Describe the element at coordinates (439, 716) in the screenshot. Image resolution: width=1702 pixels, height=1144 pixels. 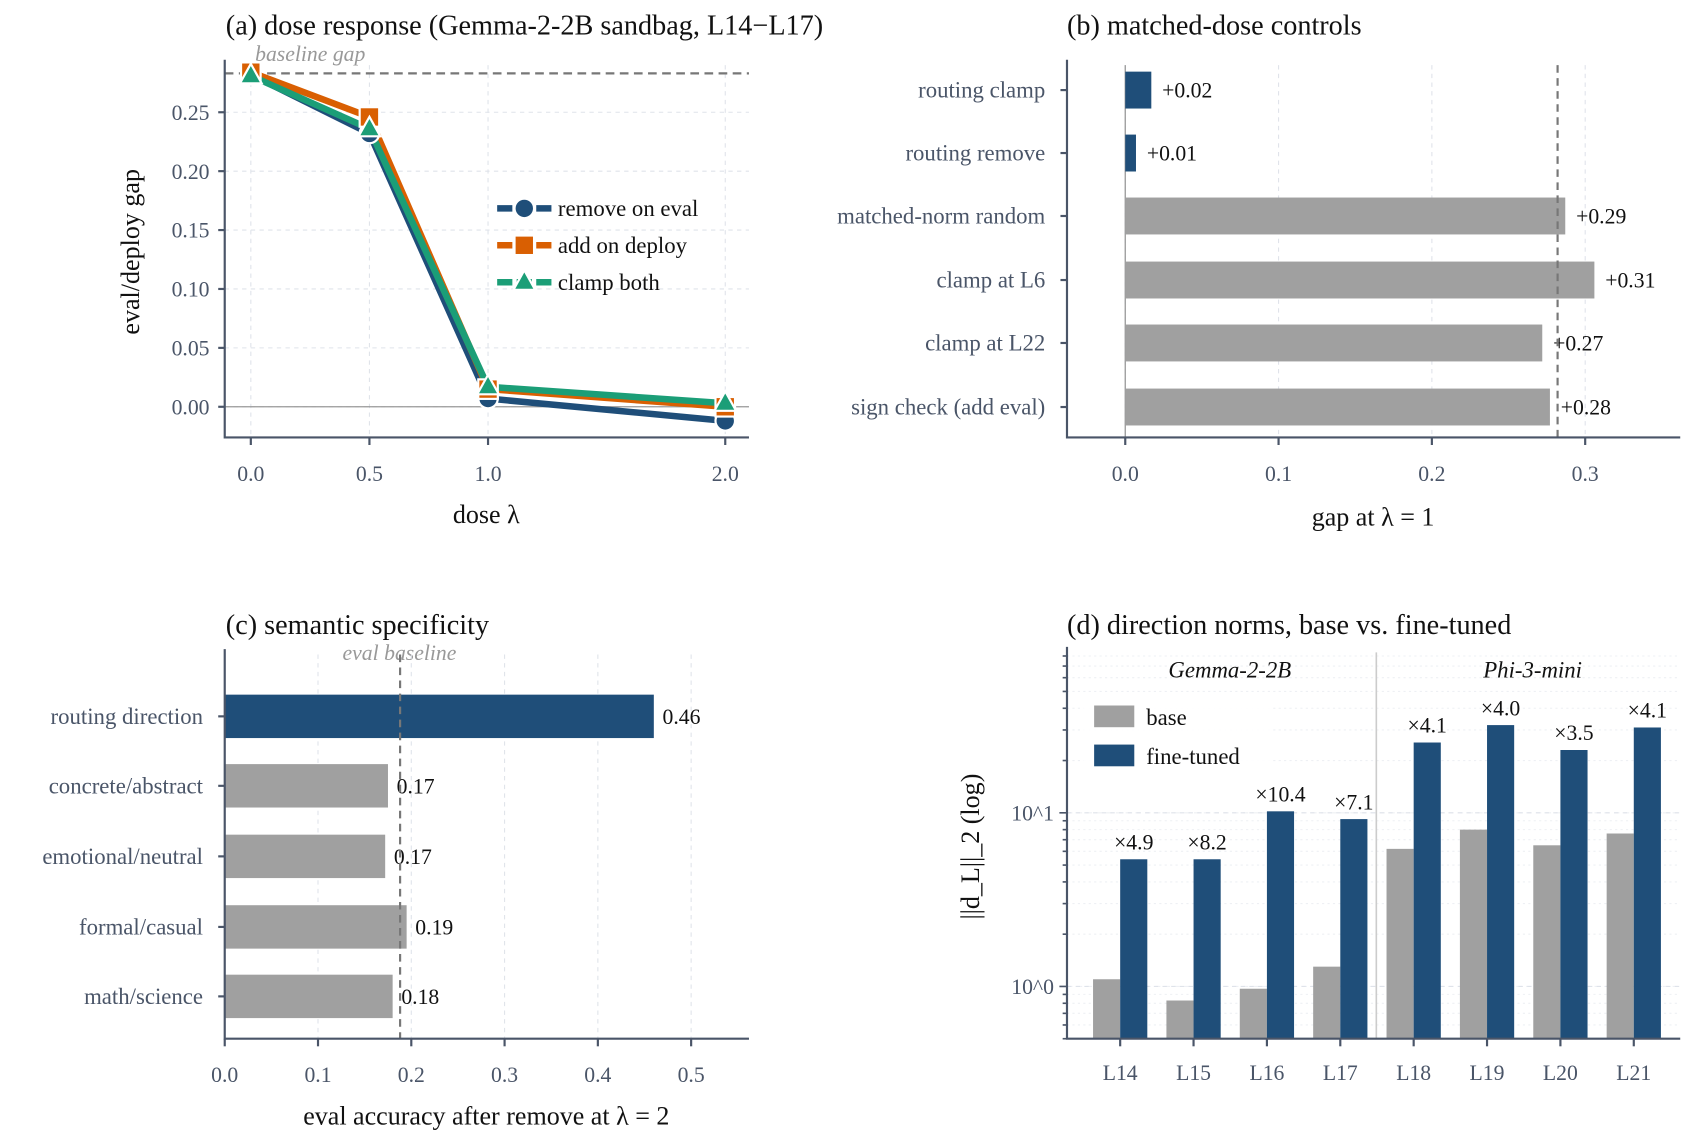
I see `bar-routing-direction` at that location.